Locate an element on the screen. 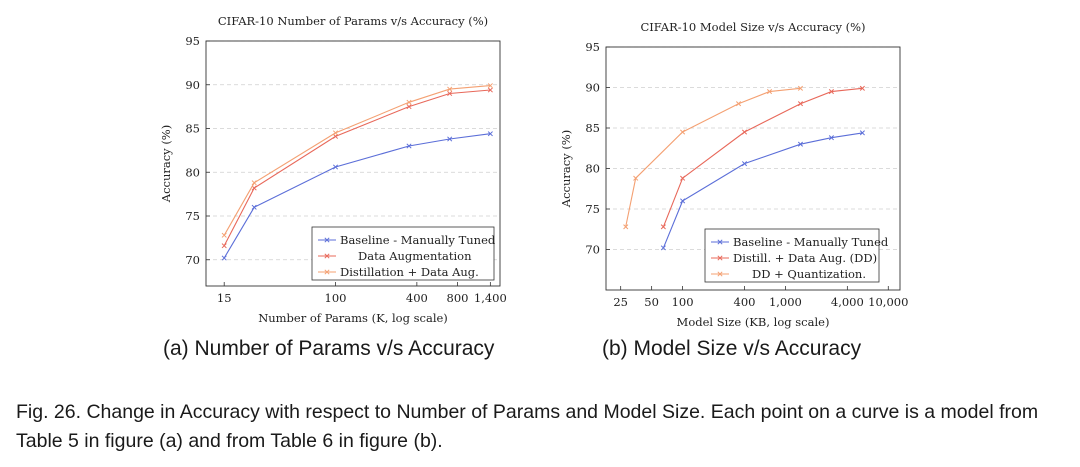  x-tick-label: 25 is located at coordinates (620, 302).